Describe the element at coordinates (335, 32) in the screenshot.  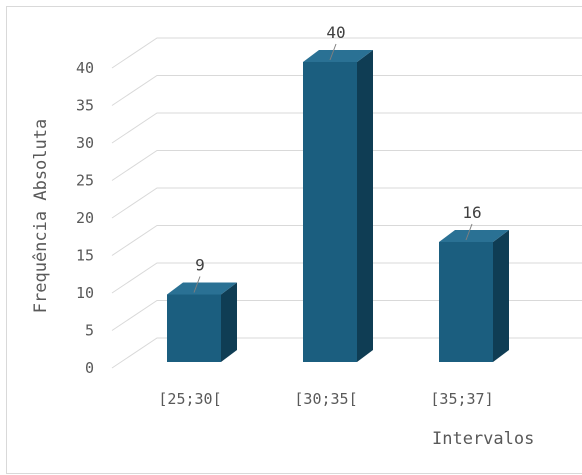
I see `data-label: 40` at that location.